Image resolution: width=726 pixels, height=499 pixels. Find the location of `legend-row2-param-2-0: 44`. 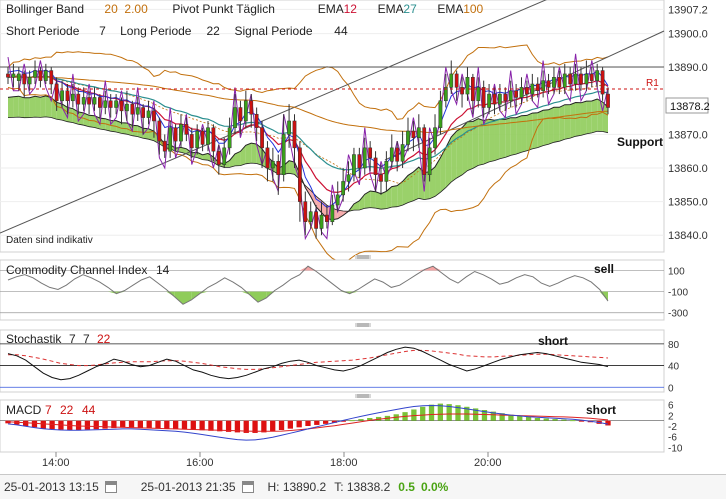

legend-row2-param-2-0: 44 is located at coordinates (341, 31).